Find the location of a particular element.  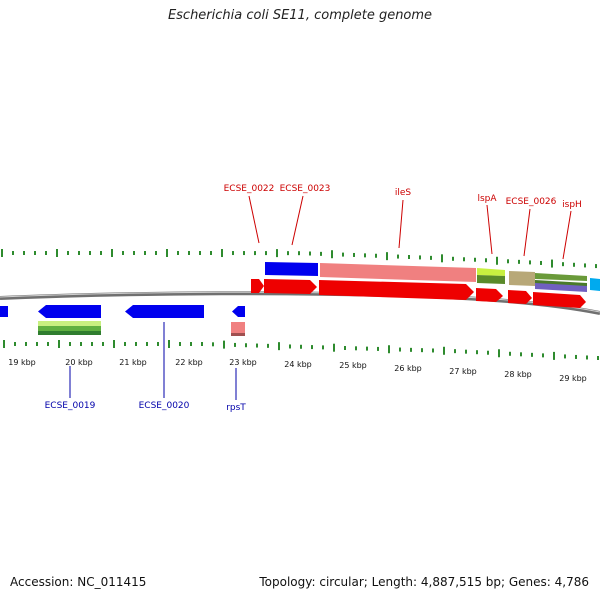

inner-tick-marks is located at coordinates (301, 350).